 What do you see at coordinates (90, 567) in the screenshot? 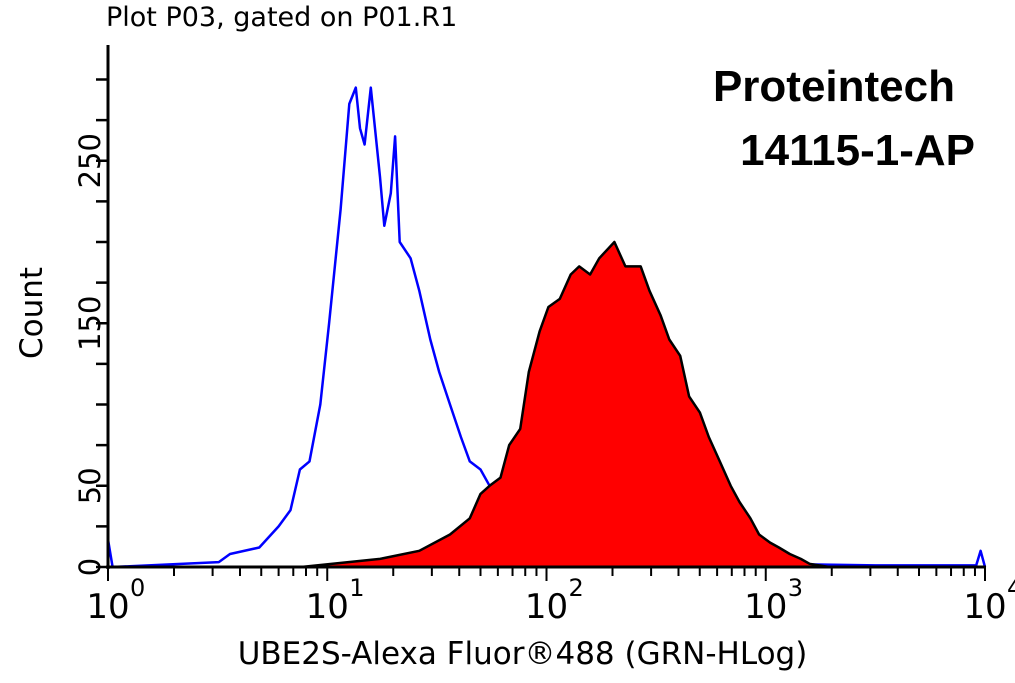
I see `y-tick-label: 0` at bounding box center [90, 567].